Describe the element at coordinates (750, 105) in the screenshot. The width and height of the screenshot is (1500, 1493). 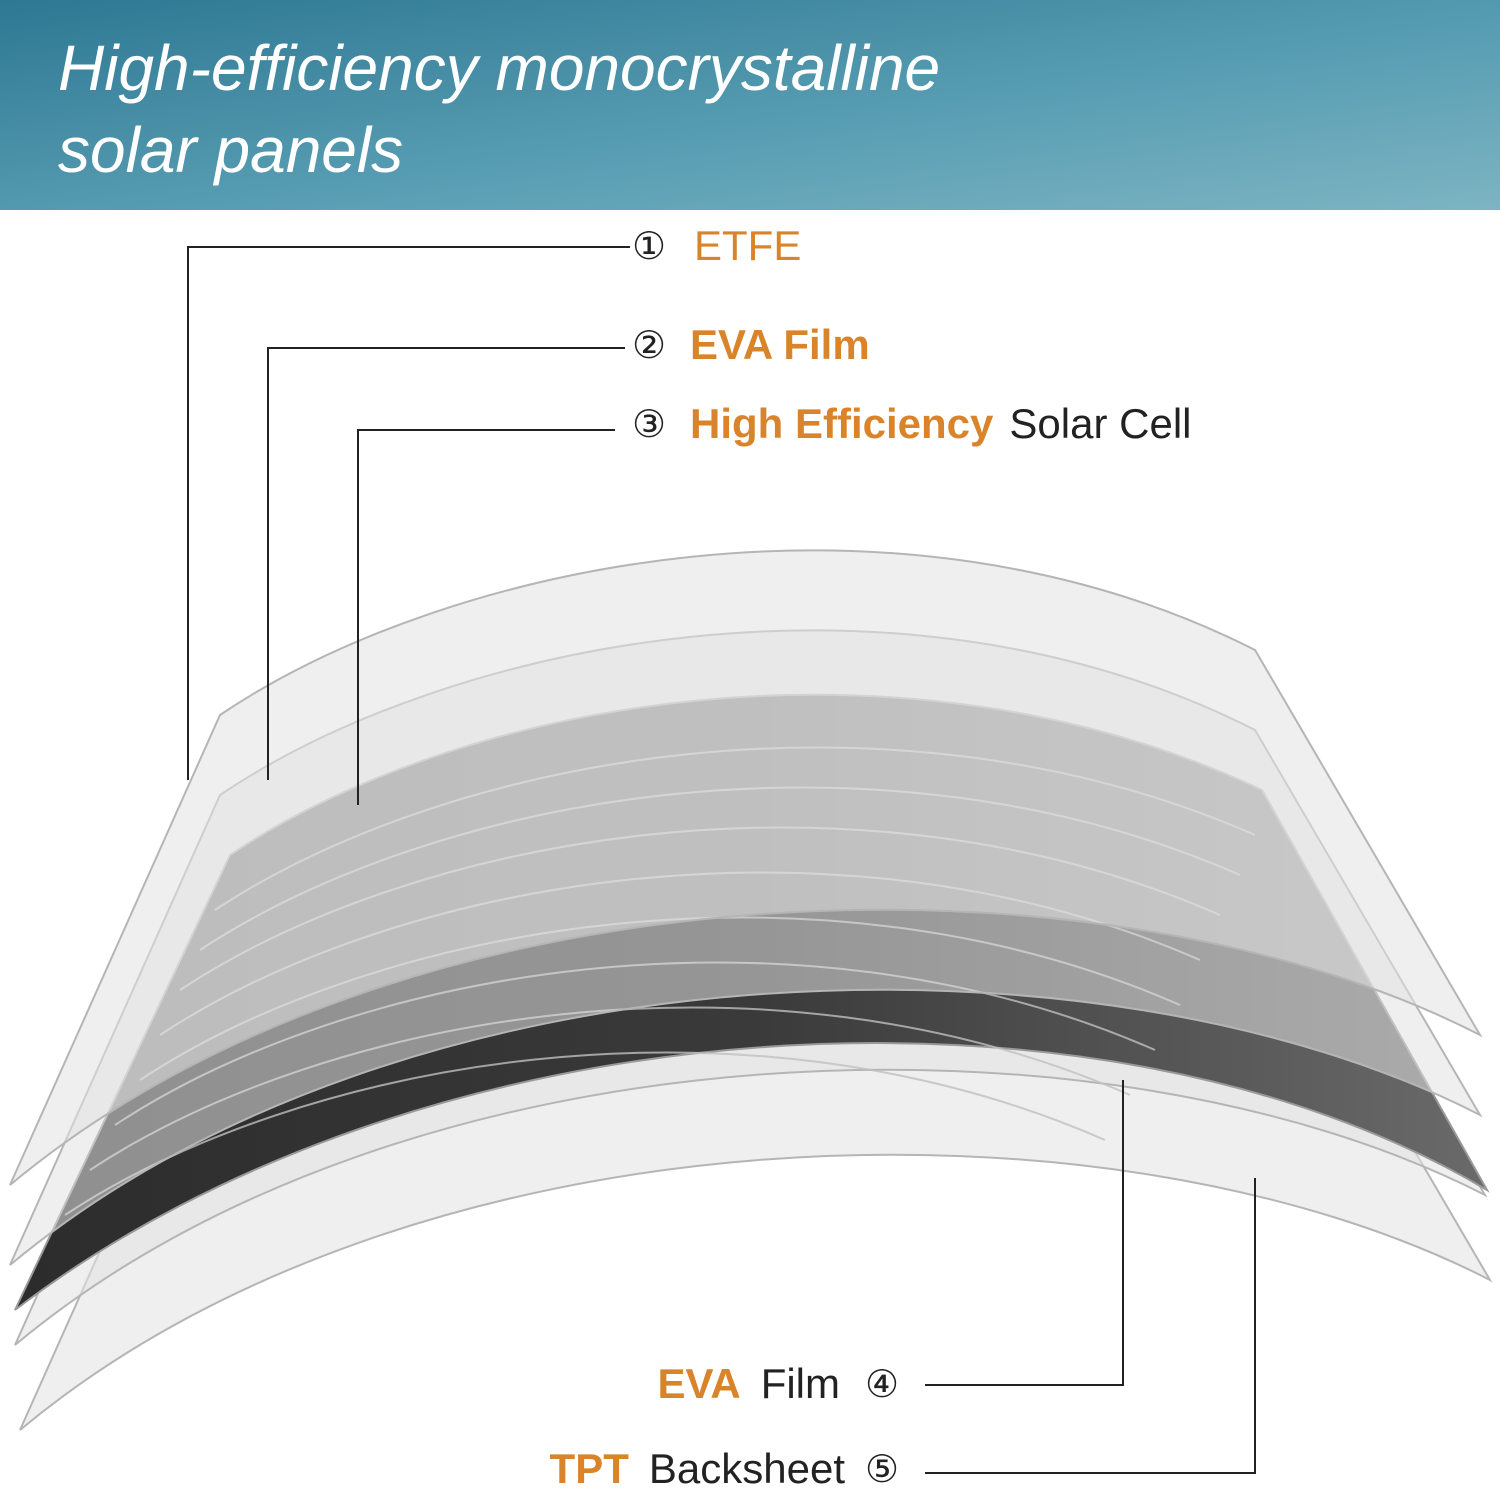
I see `header-band` at that location.